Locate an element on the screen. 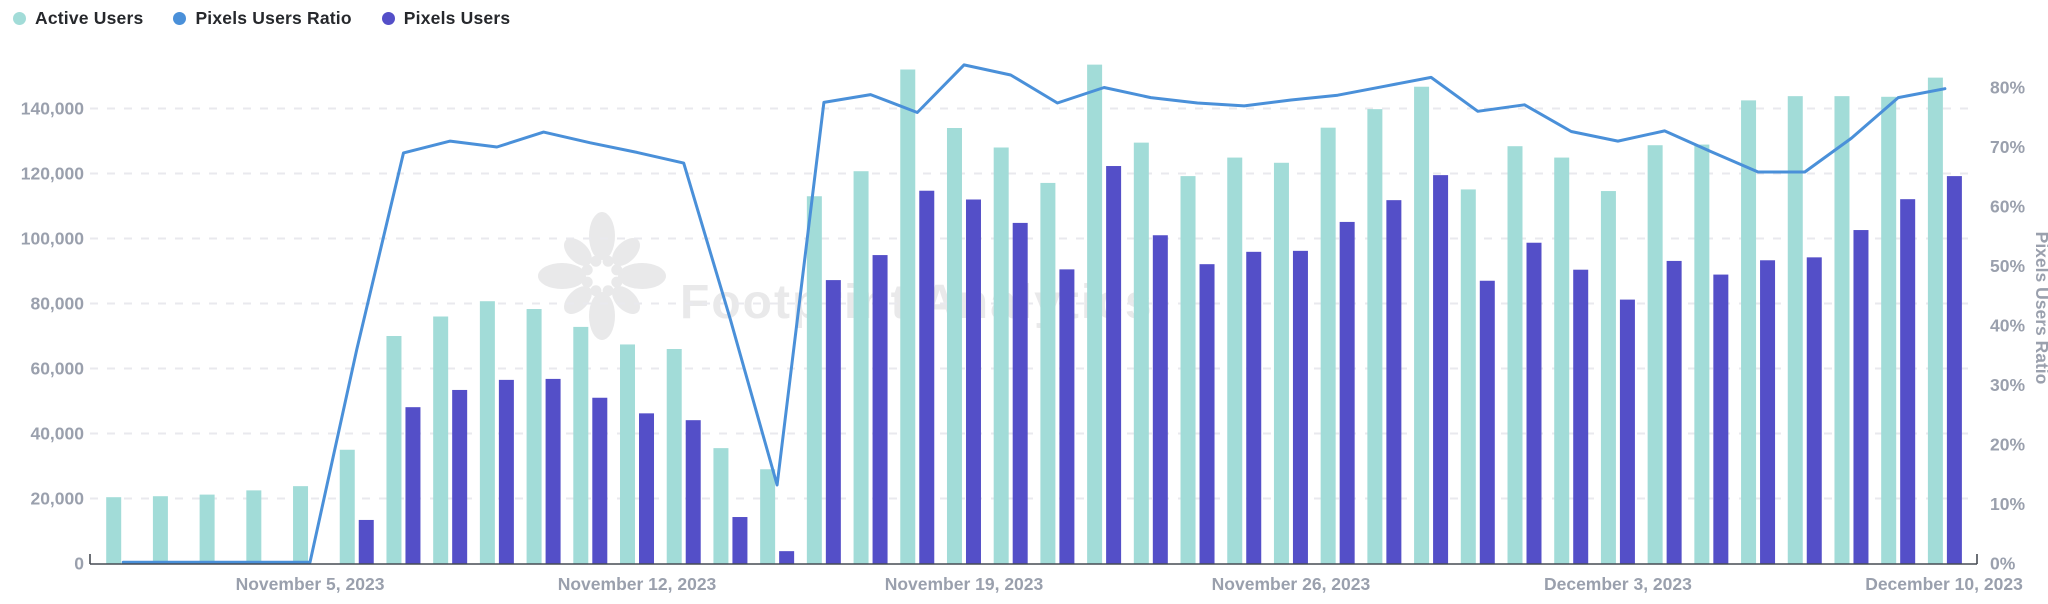 The image size is (2048, 604). x-axis-tick-label: November 12, 2023 is located at coordinates (637, 584).